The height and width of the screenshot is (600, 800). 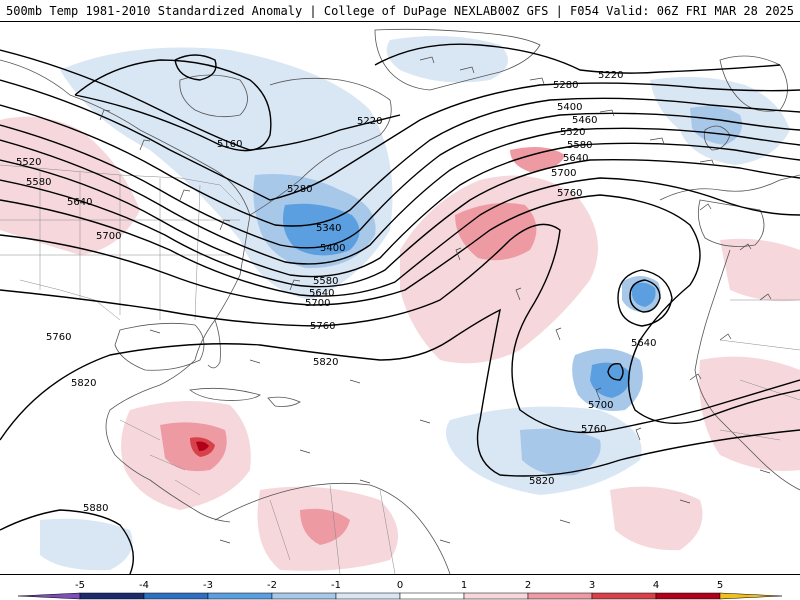 I want to click on anomaly-colorbar: -5 -4 -3 -2 -1 0 1 2 3 4 5, so click(x=400, y=587).